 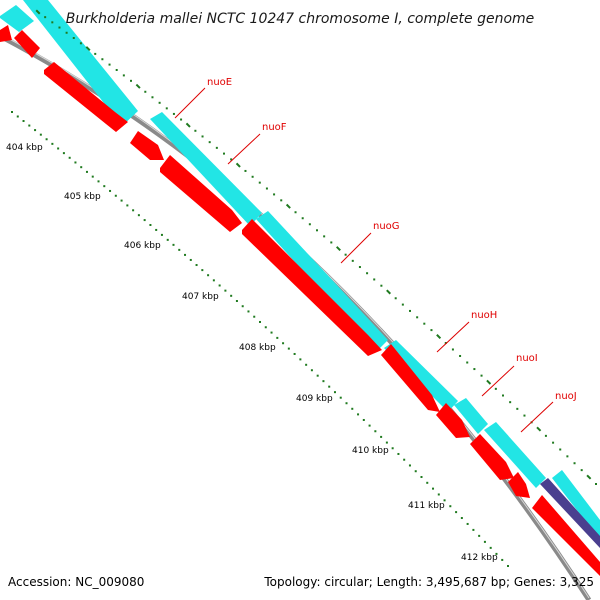 What do you see at coordinates (257, 348) in the screenshot?
I see `scale-label-408: 408 kbp` at bounding box center [257, 348].